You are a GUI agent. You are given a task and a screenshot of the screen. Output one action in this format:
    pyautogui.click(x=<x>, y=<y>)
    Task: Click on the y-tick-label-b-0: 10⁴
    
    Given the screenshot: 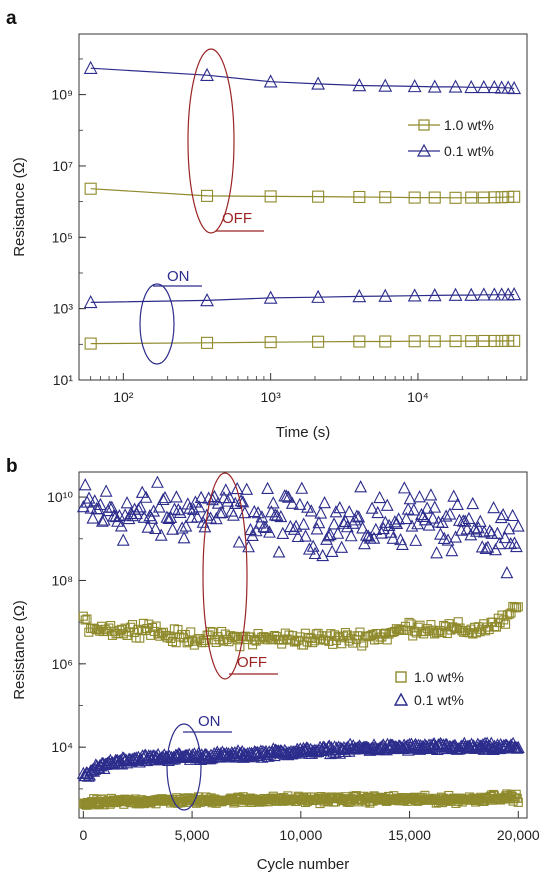 What is the action you would take?
    pyautogui.click(x=62, y=747)
    